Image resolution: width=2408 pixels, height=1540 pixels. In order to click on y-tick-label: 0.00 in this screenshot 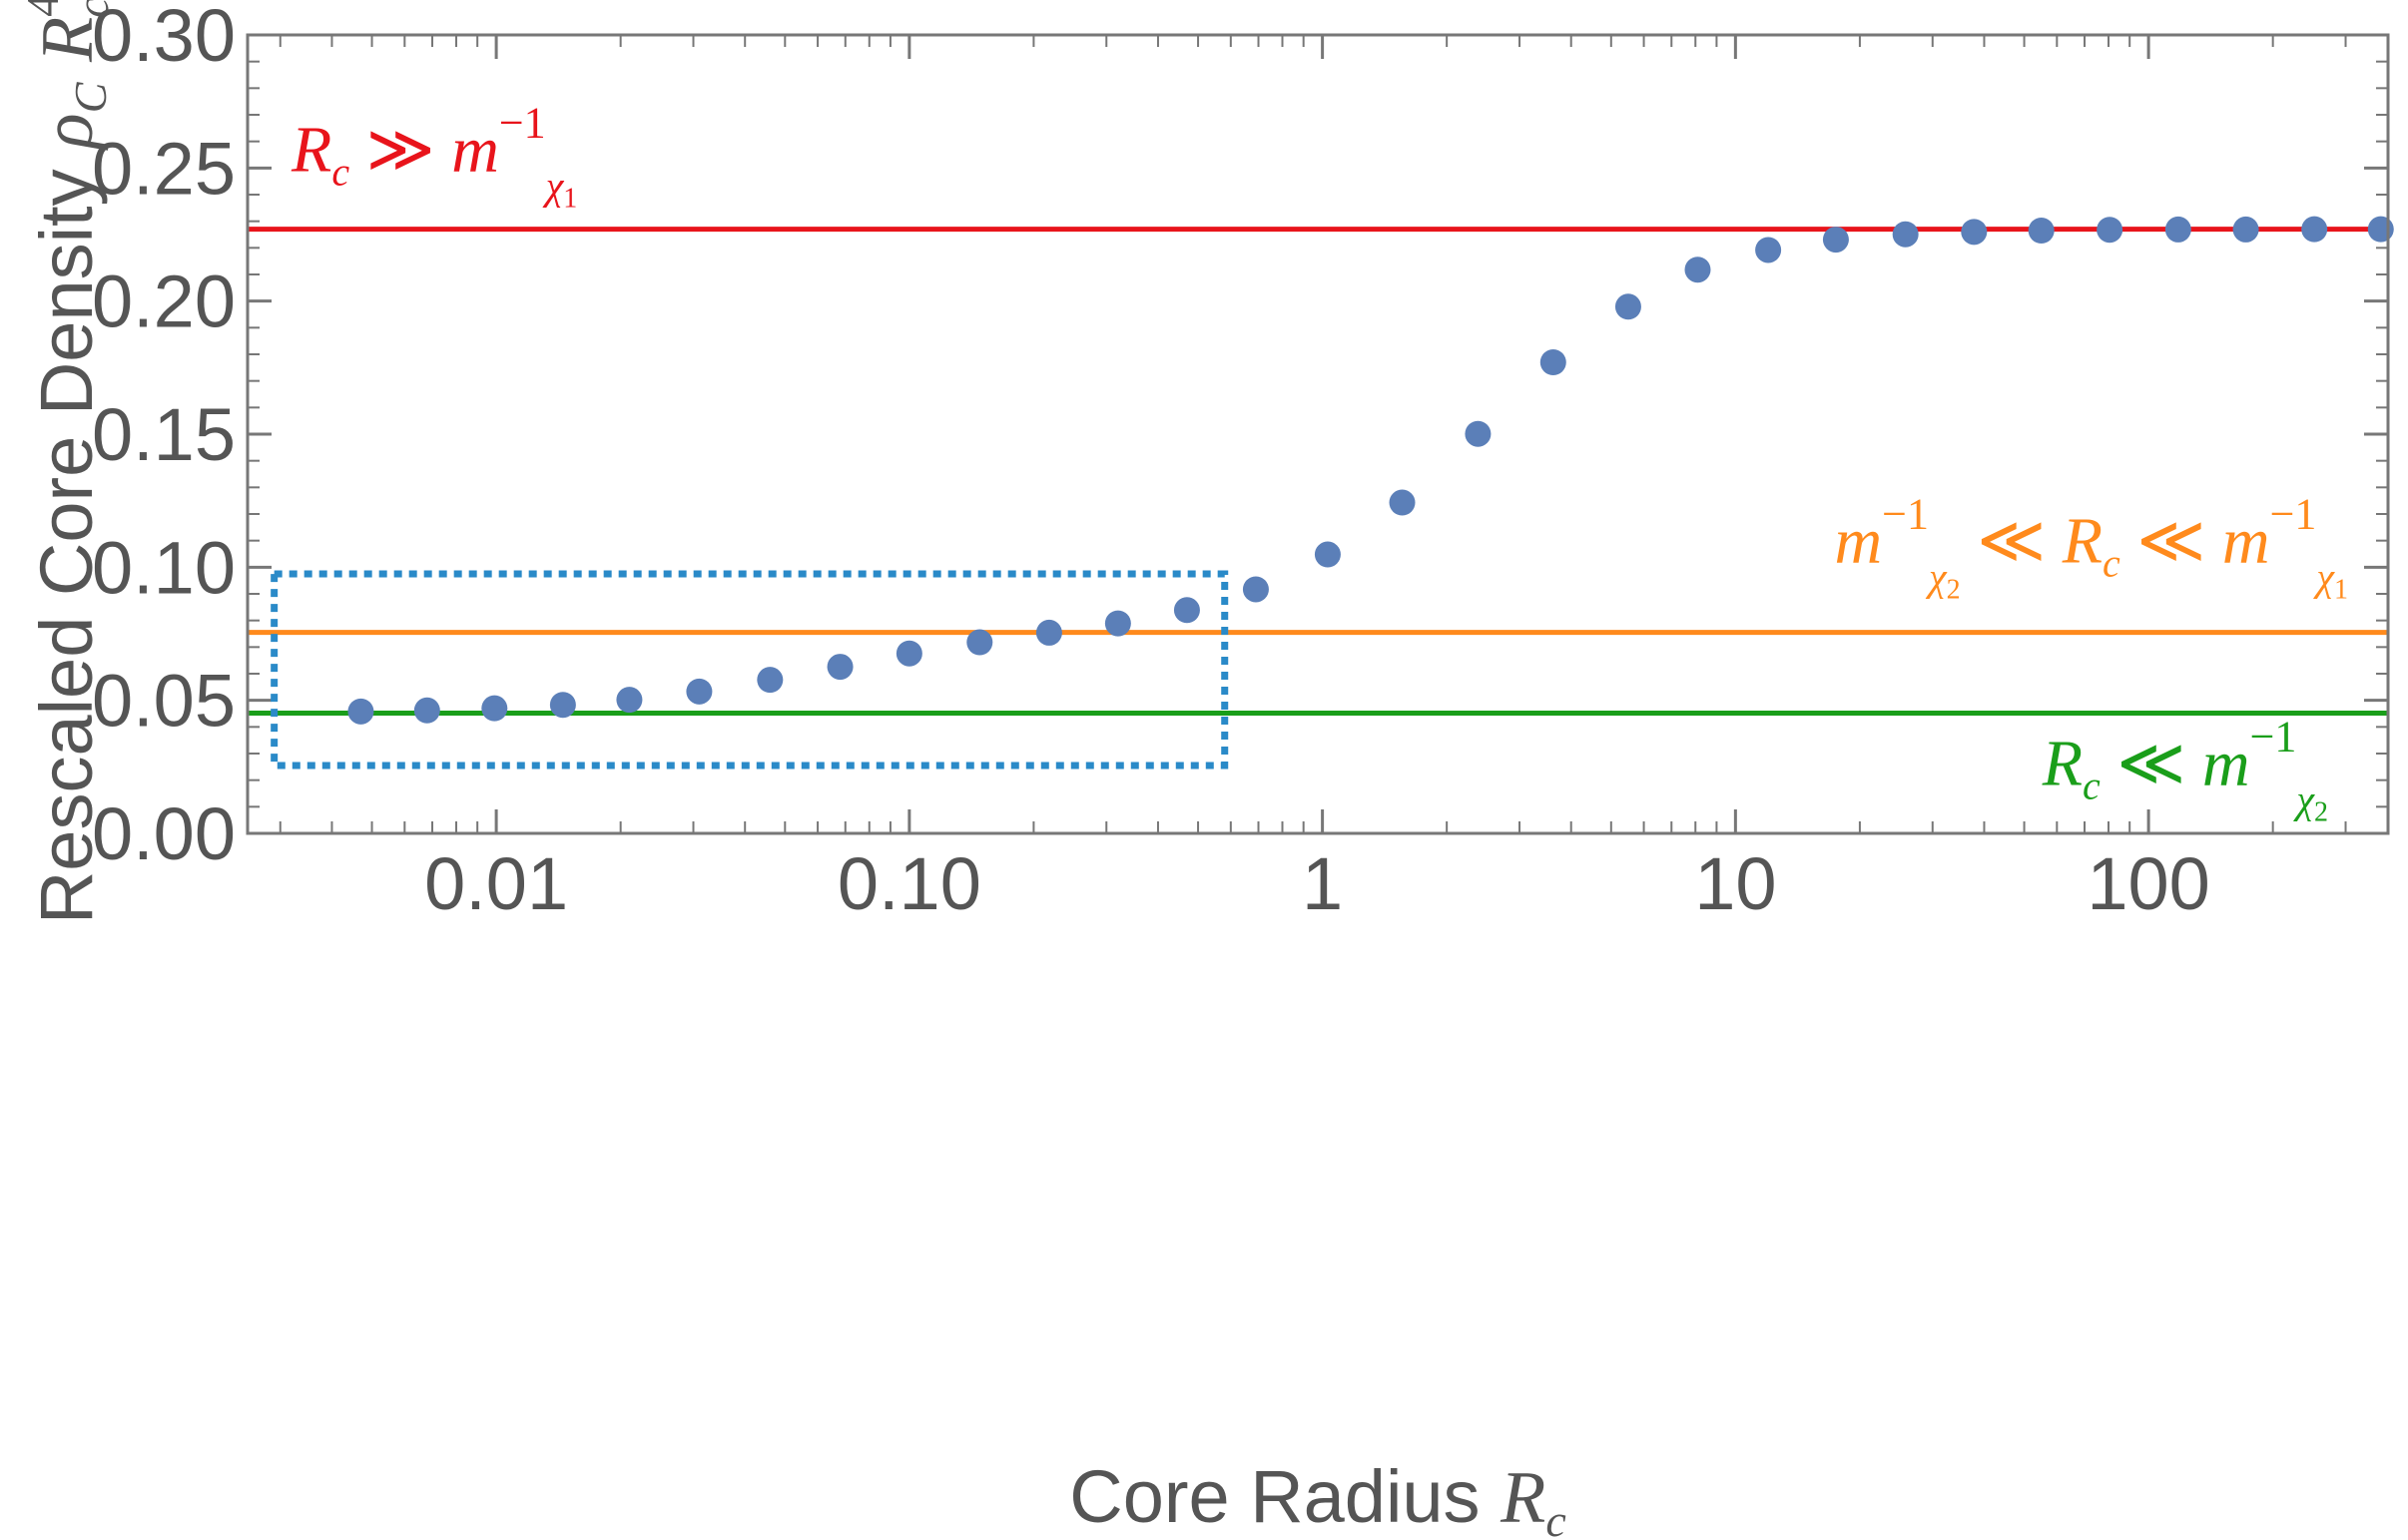, I will do `click(164, 833)`.